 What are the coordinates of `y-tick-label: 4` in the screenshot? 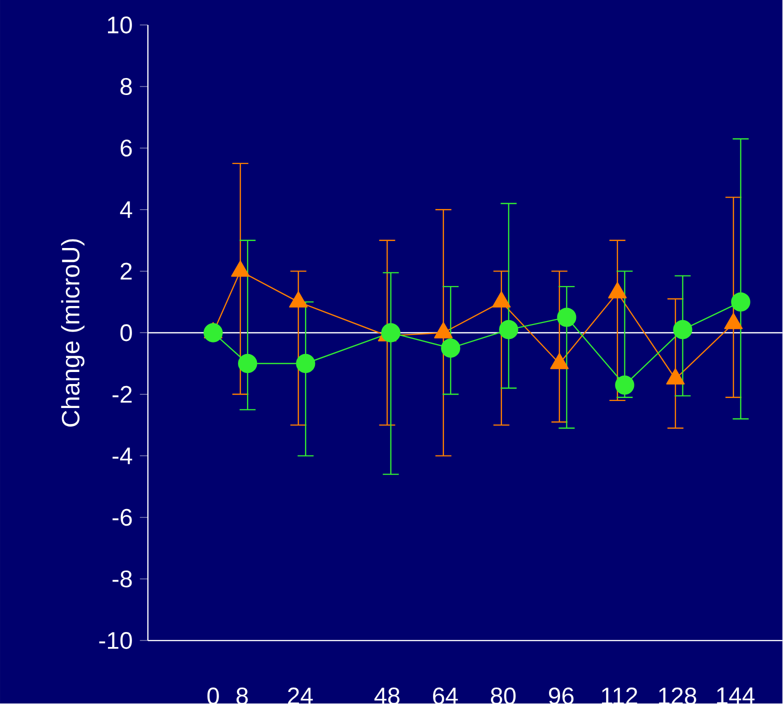 It's located at (126, 209).